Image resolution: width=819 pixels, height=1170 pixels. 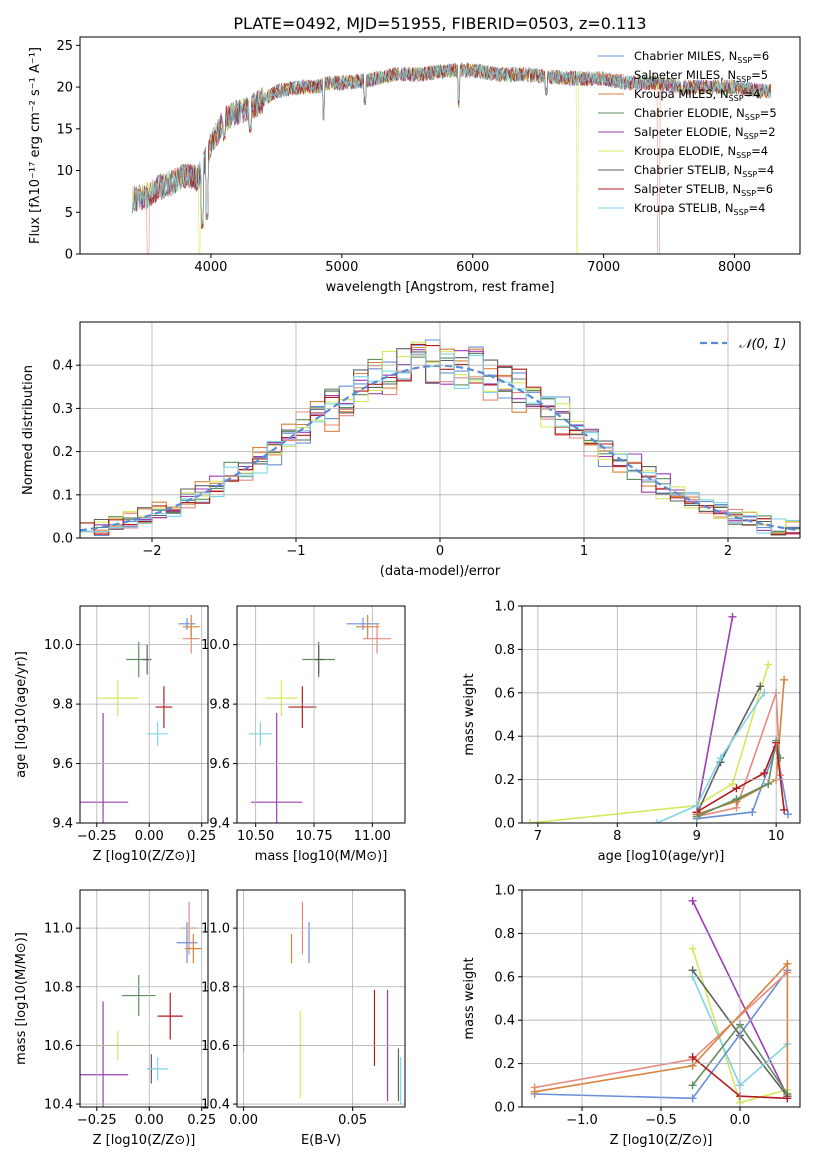 I want to click on x-tick-label: 0.05, so click(x=352, y=1120).